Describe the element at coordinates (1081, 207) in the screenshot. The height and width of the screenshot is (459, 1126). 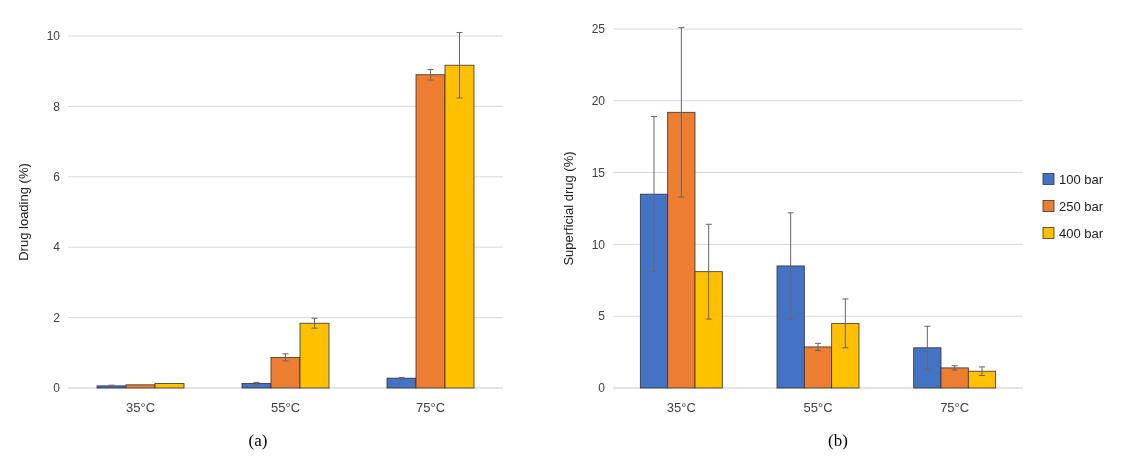
I see `legend-label: 250 bar` at that location.